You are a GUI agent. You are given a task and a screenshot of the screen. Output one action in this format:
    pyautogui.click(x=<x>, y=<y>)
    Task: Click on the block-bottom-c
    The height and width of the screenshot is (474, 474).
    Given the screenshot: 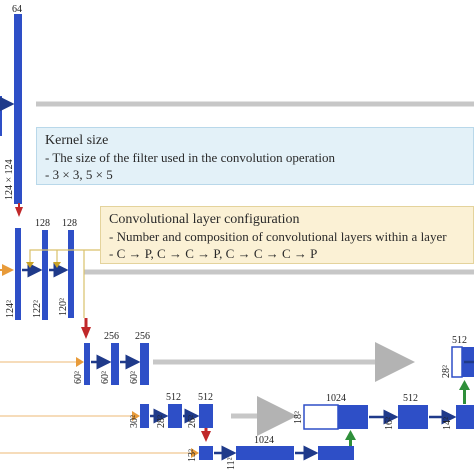 What is the action you would take?
    pyautogui.click(x=336, y=453)
    